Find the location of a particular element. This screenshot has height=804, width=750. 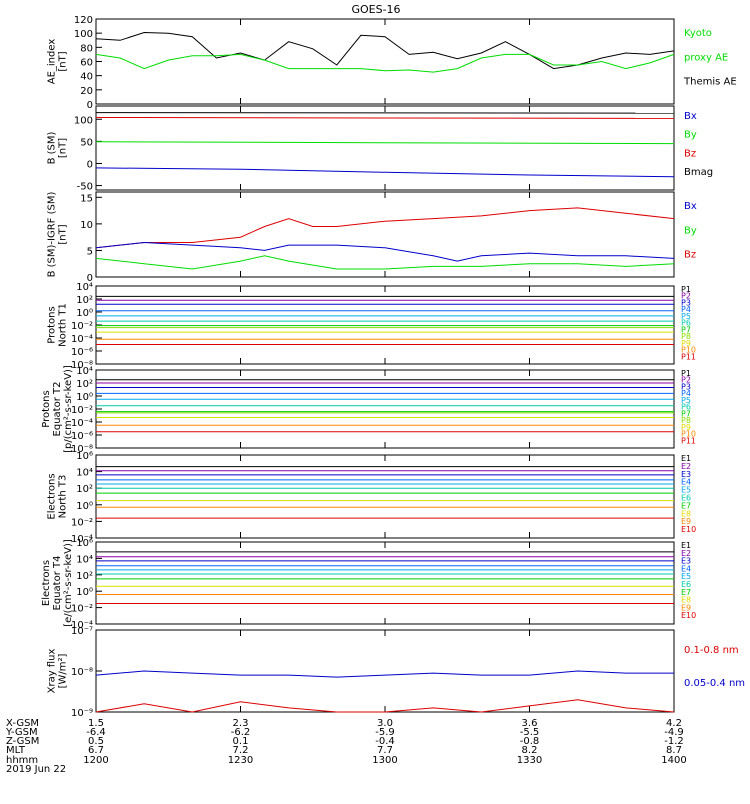

y-tick-label: 10⁻⁶ is located at coordinates (82, 436).